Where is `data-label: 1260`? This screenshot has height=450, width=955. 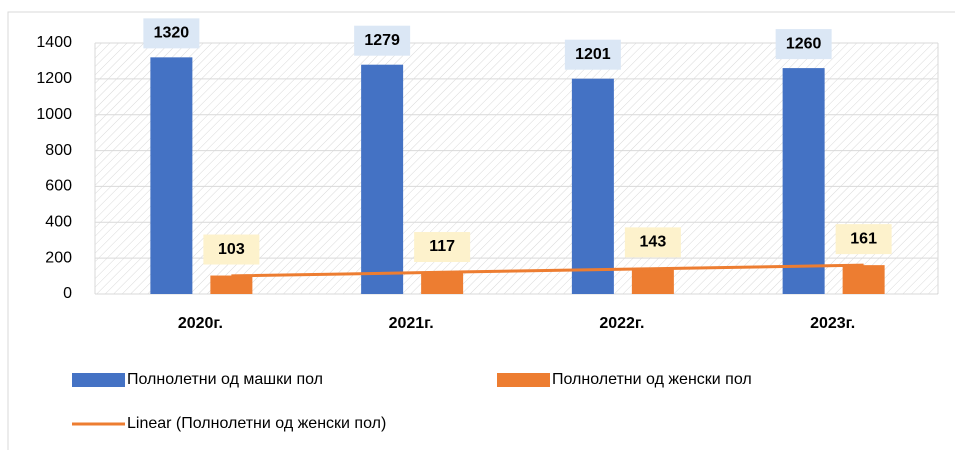
data-label: 1260 is located at coordinates (804, 43).